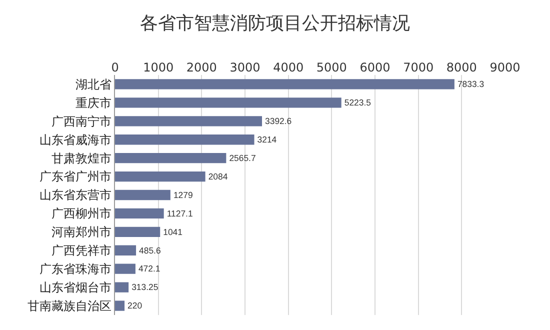  I want to click on data-label: 7833.3, so click(470, 84).